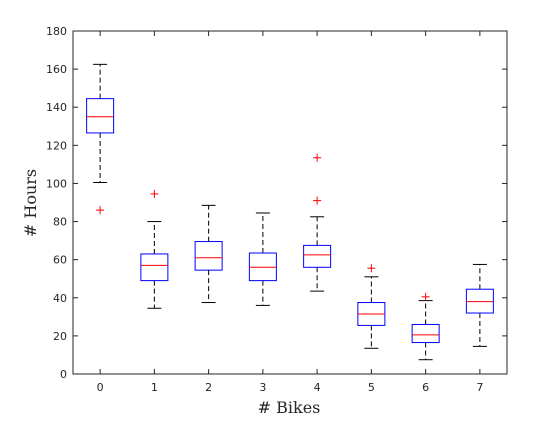  I want to click on x-tick-label: 0, so click(100, 387).